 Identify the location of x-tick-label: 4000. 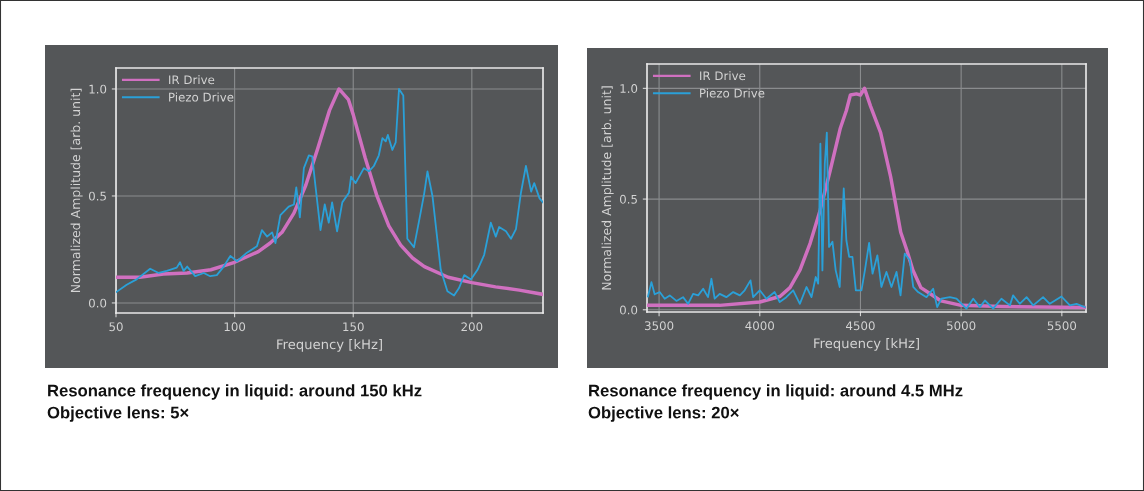
(760, 326).